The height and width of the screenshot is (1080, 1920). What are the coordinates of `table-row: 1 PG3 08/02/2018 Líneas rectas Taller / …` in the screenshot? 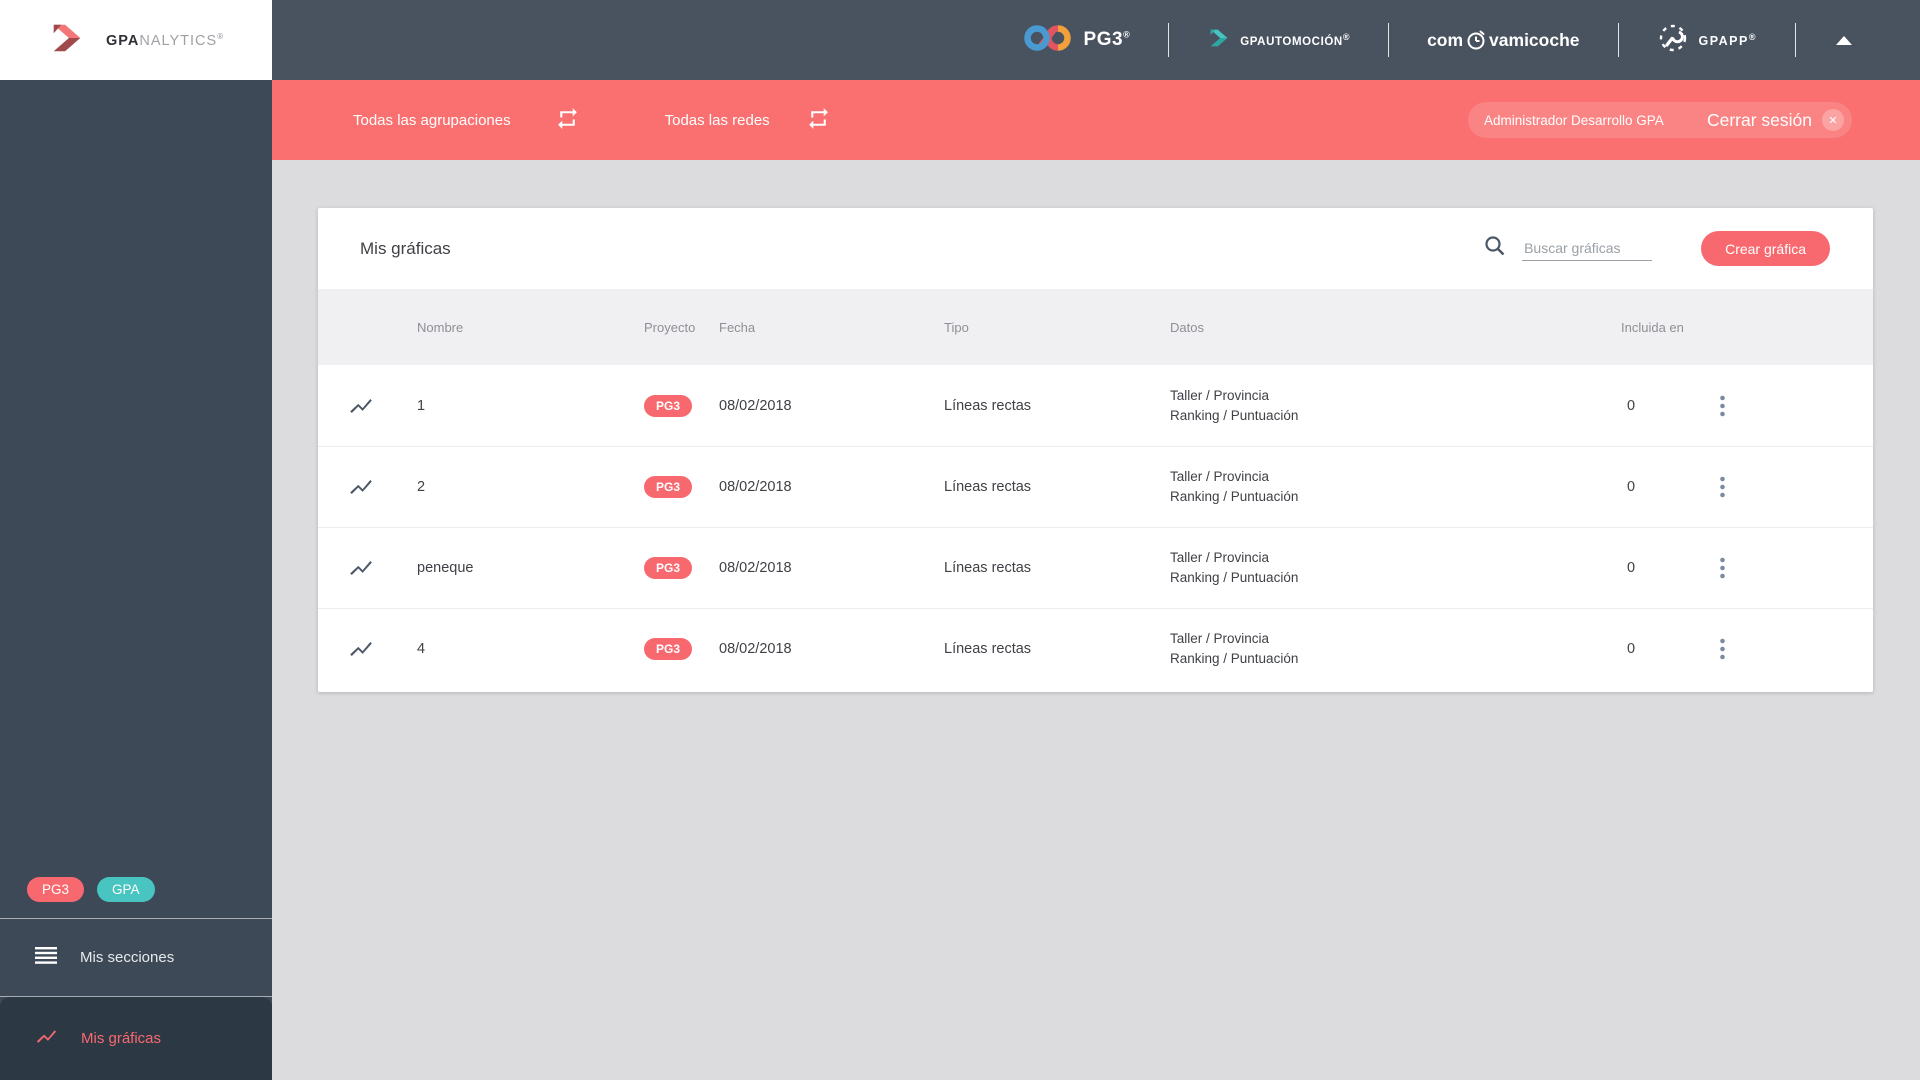 It's located at (1095, 405).